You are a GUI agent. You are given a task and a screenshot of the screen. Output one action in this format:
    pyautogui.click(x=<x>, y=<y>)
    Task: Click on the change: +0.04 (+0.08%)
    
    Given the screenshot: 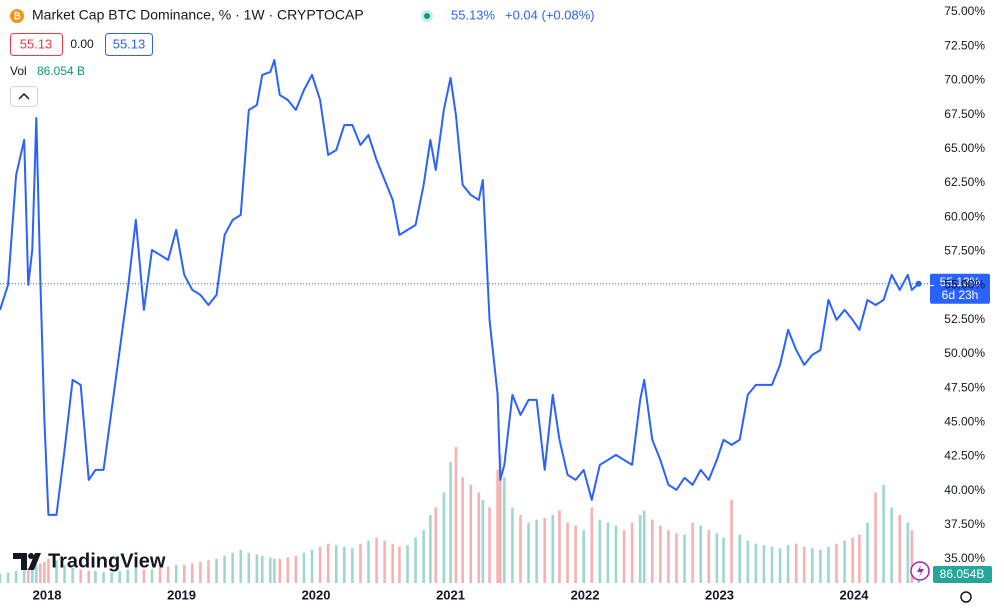 What is the action you would take?
    pyautogui.click(x=550, y=14)
    